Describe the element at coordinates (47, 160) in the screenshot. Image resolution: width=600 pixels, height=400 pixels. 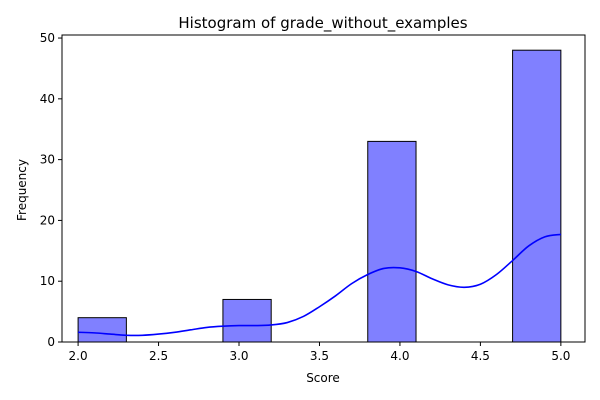
I see `y-tick-label: 30` at that location.